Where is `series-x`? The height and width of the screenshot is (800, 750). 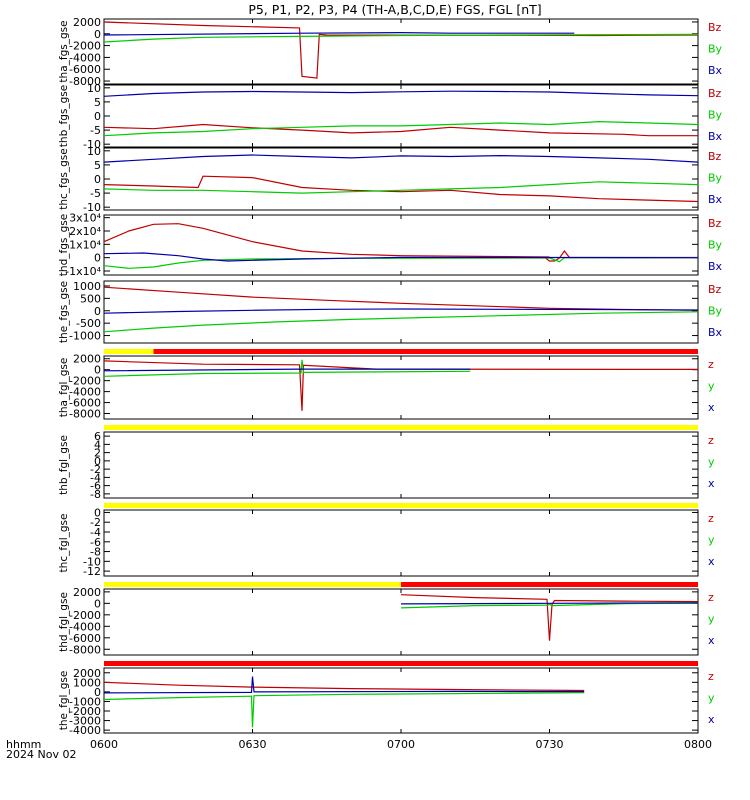
series-x is located at coordinates (344, 685).